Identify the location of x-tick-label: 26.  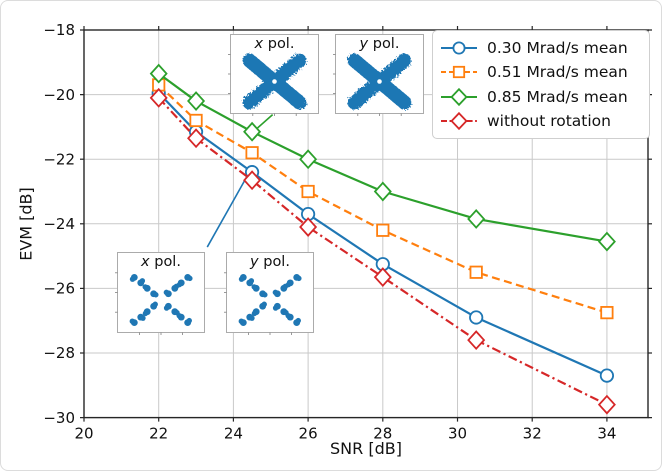
(308, 434).